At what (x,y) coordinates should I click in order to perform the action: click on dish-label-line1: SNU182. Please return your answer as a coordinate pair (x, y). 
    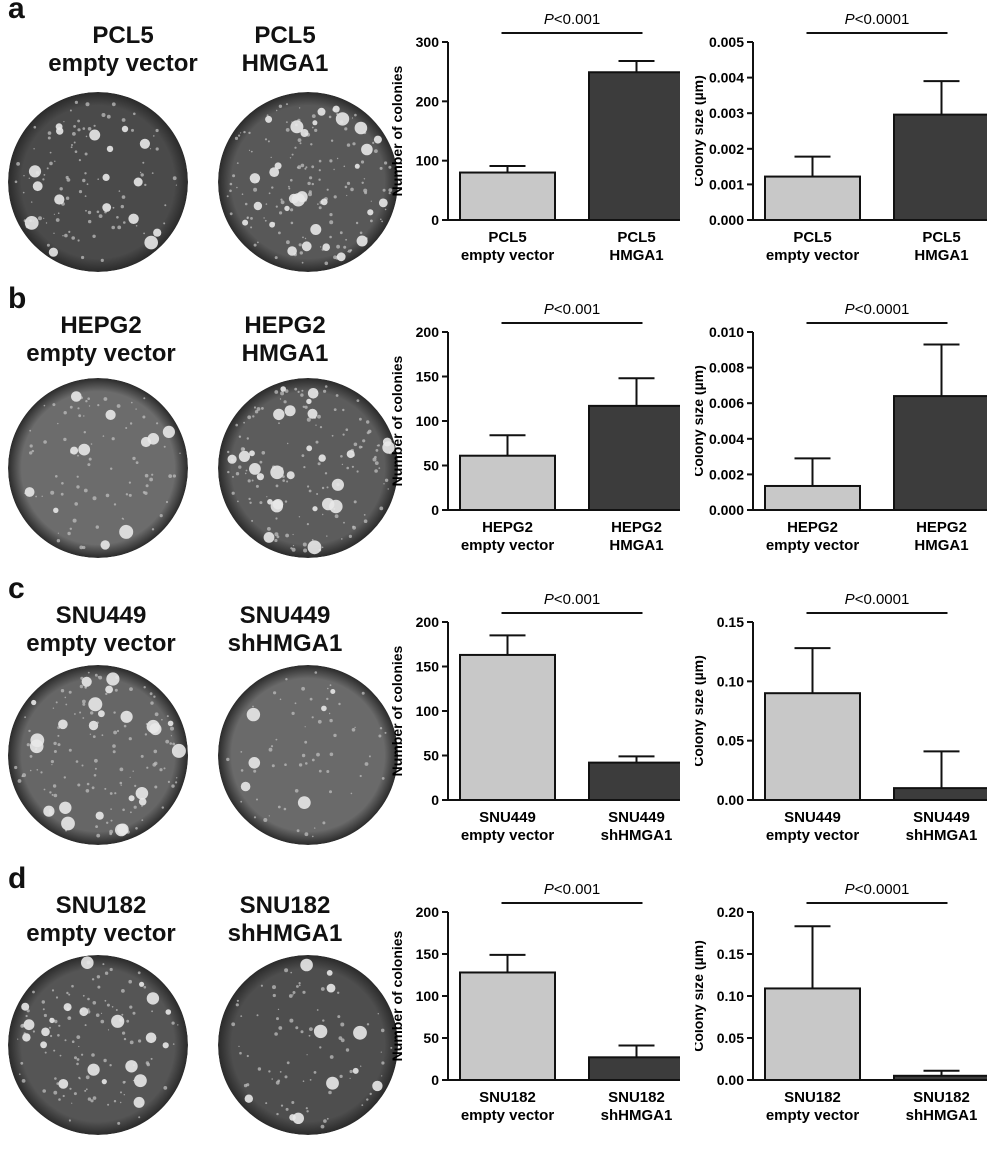
    Looking at the image, I should click on (285, 905).